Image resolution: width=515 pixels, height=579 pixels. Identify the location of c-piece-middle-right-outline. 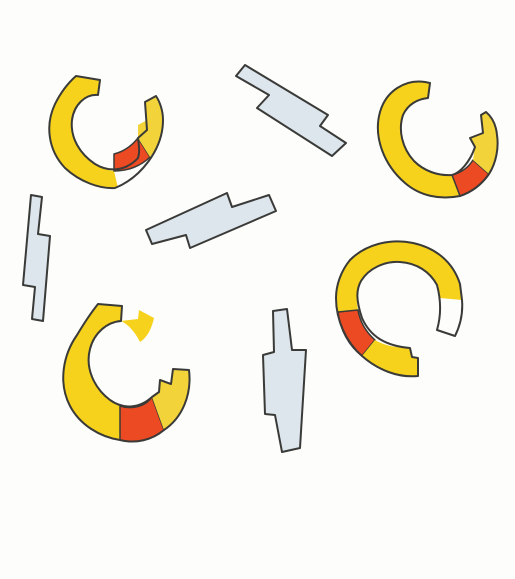
(399, 309).